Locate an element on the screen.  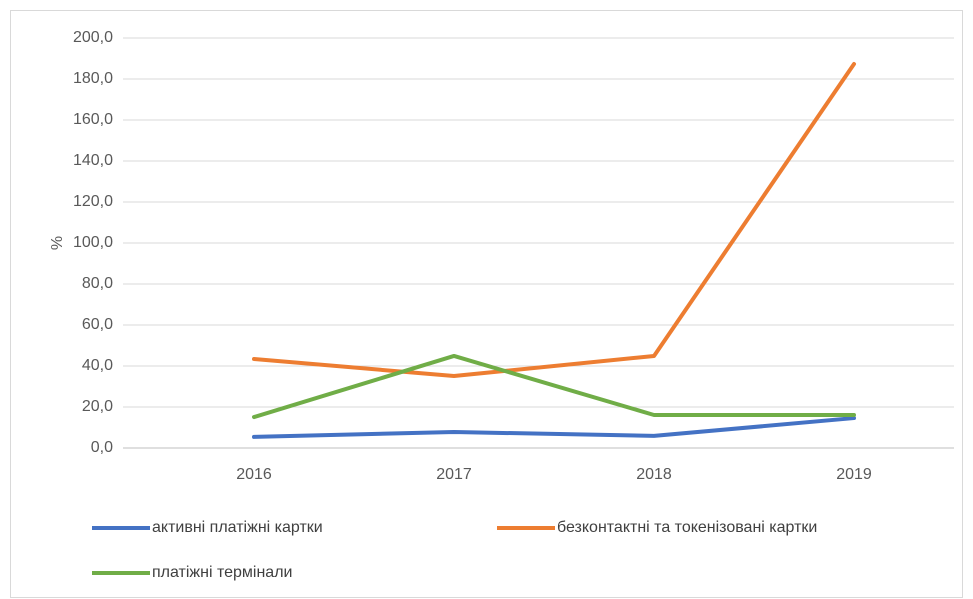
x-tick-label: 2019 is located at coordinates (854, 474).